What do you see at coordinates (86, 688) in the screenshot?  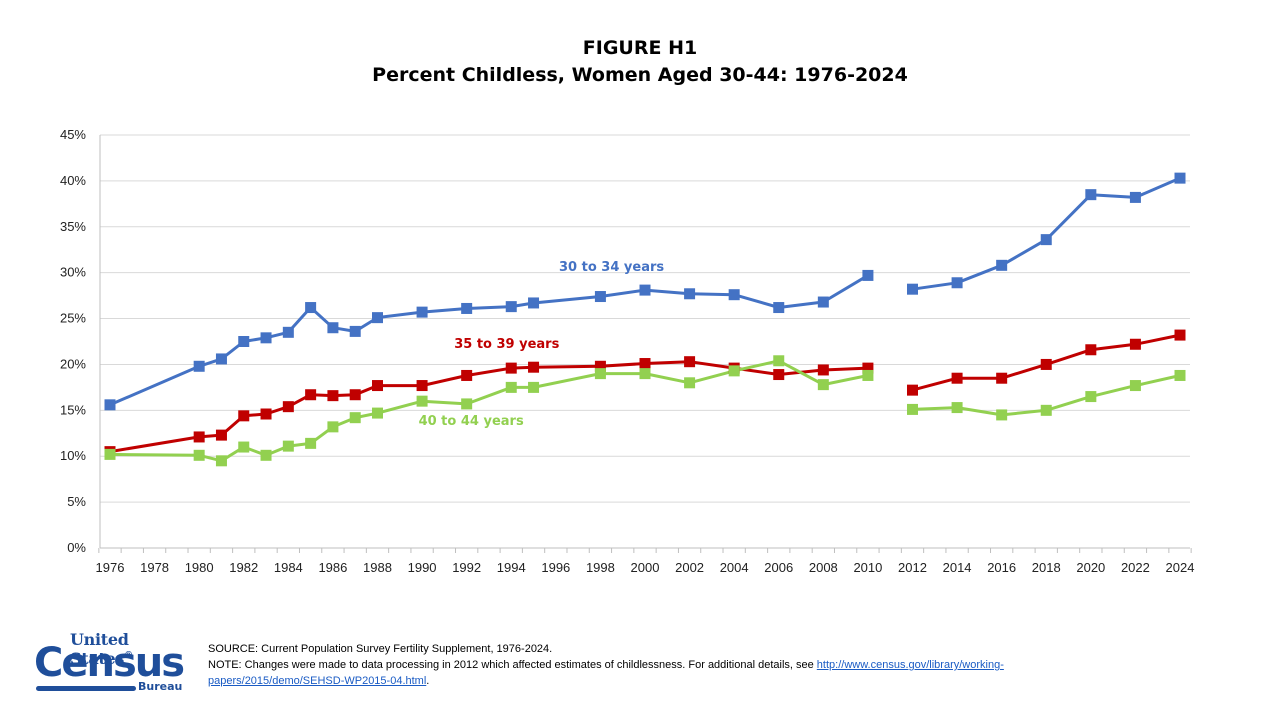 I see `logo-bar` at bounding box center [86, 688].